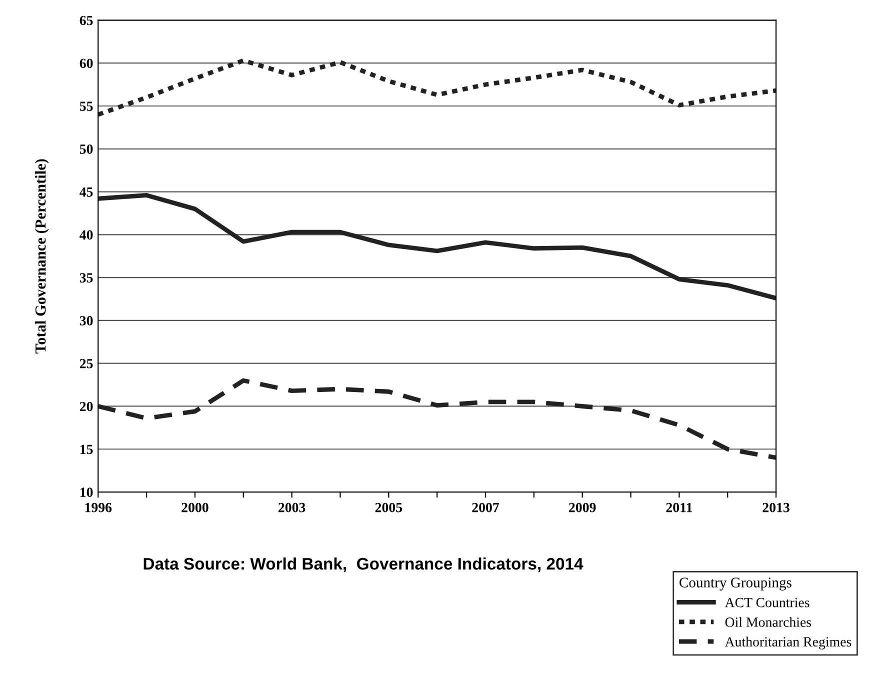 Image resolution: width=892 pixels, height=674 pixels. Describe the element at coordinates (86, 63) in the screenshot. I see `y-tick-label: 60` at that location.